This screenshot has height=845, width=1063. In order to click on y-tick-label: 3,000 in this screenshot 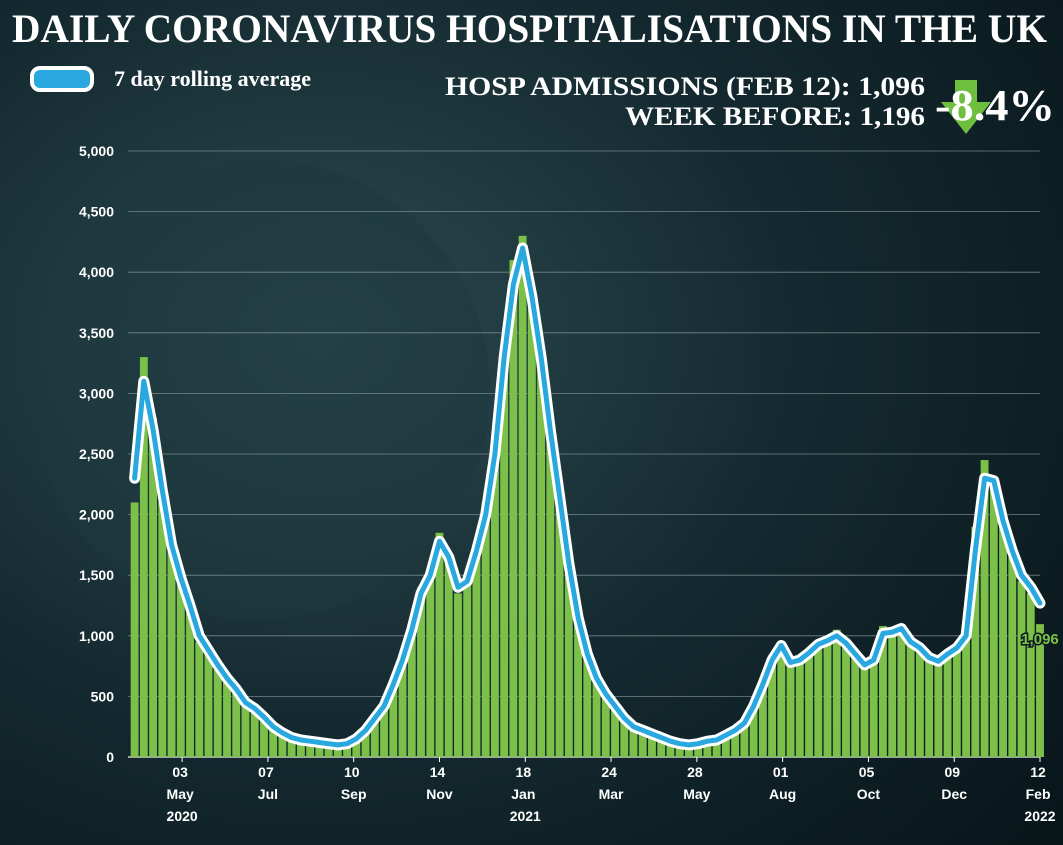, I will do `click(96, 393)`.